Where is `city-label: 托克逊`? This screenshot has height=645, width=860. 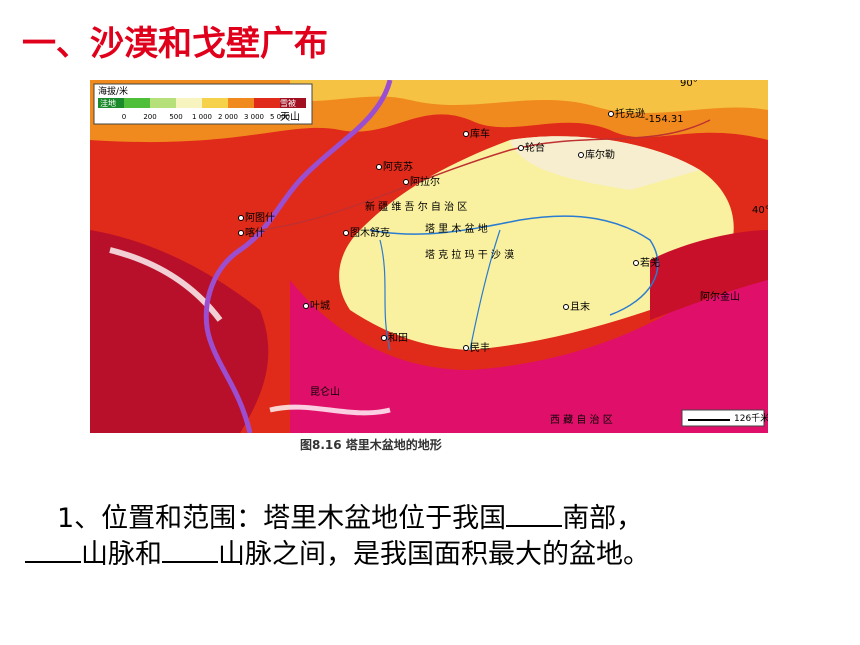
city-label: 托克逊 is located at coordinates (630, 113).